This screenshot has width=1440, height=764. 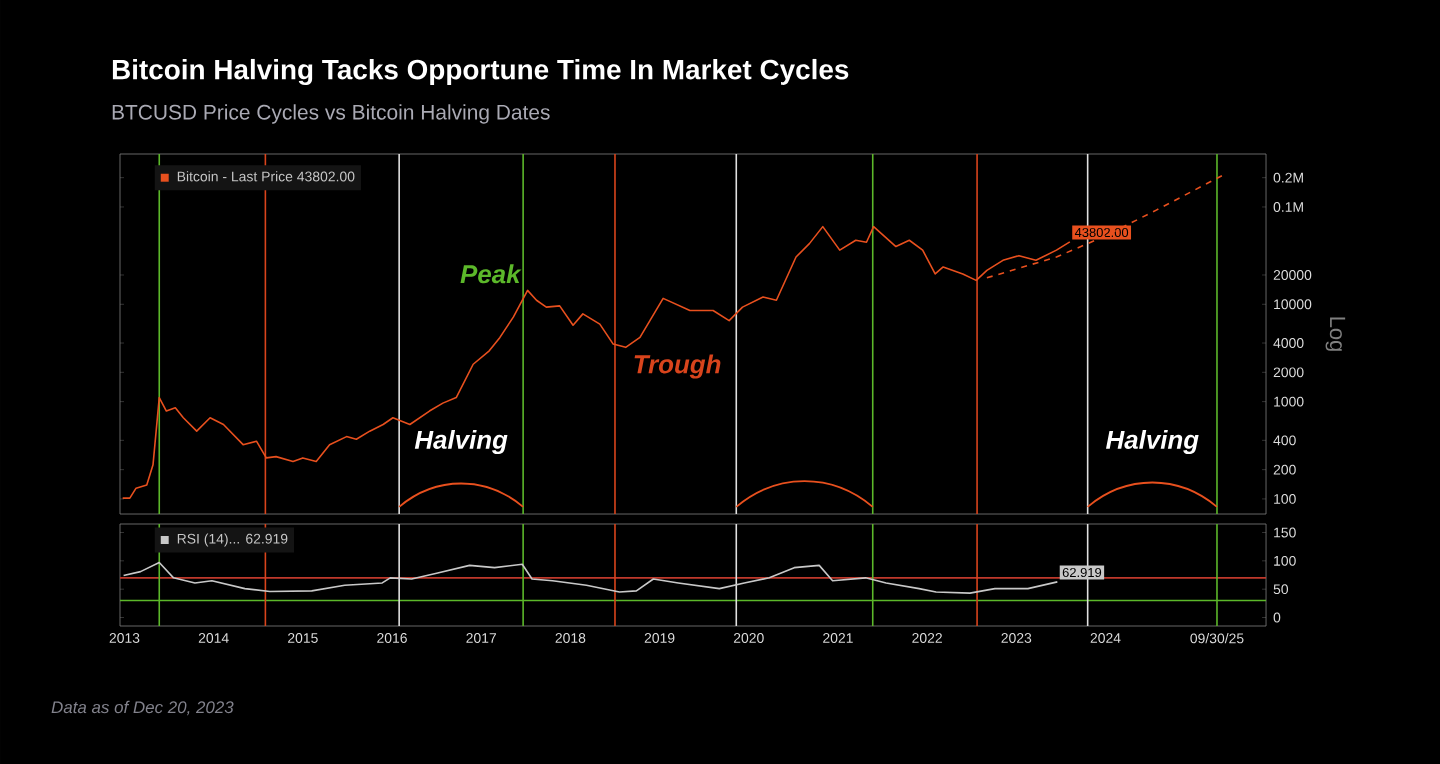 I want to click on annotation: Trough, so click(x=677, y=366).